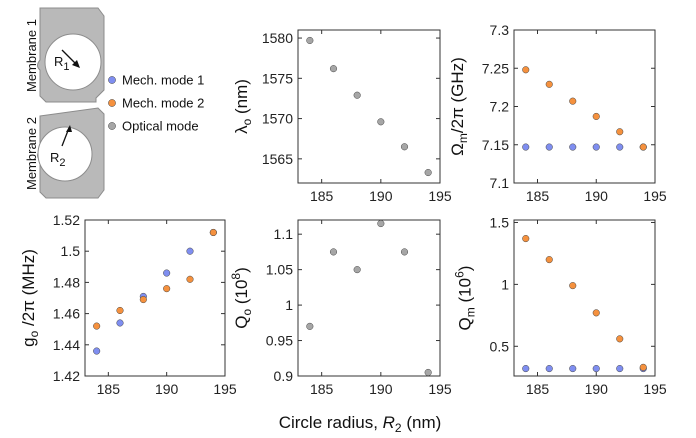  What do you see at coordinates (500, 183) in the screenshot?
I see `y-tick-label: 7.1` at bounding box center [500, 183].